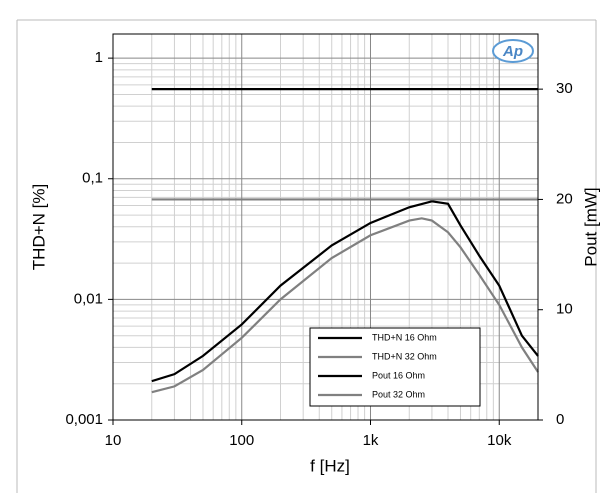  I want to click on legend-label: THD+N 16 Ohm, so click(404, 337).